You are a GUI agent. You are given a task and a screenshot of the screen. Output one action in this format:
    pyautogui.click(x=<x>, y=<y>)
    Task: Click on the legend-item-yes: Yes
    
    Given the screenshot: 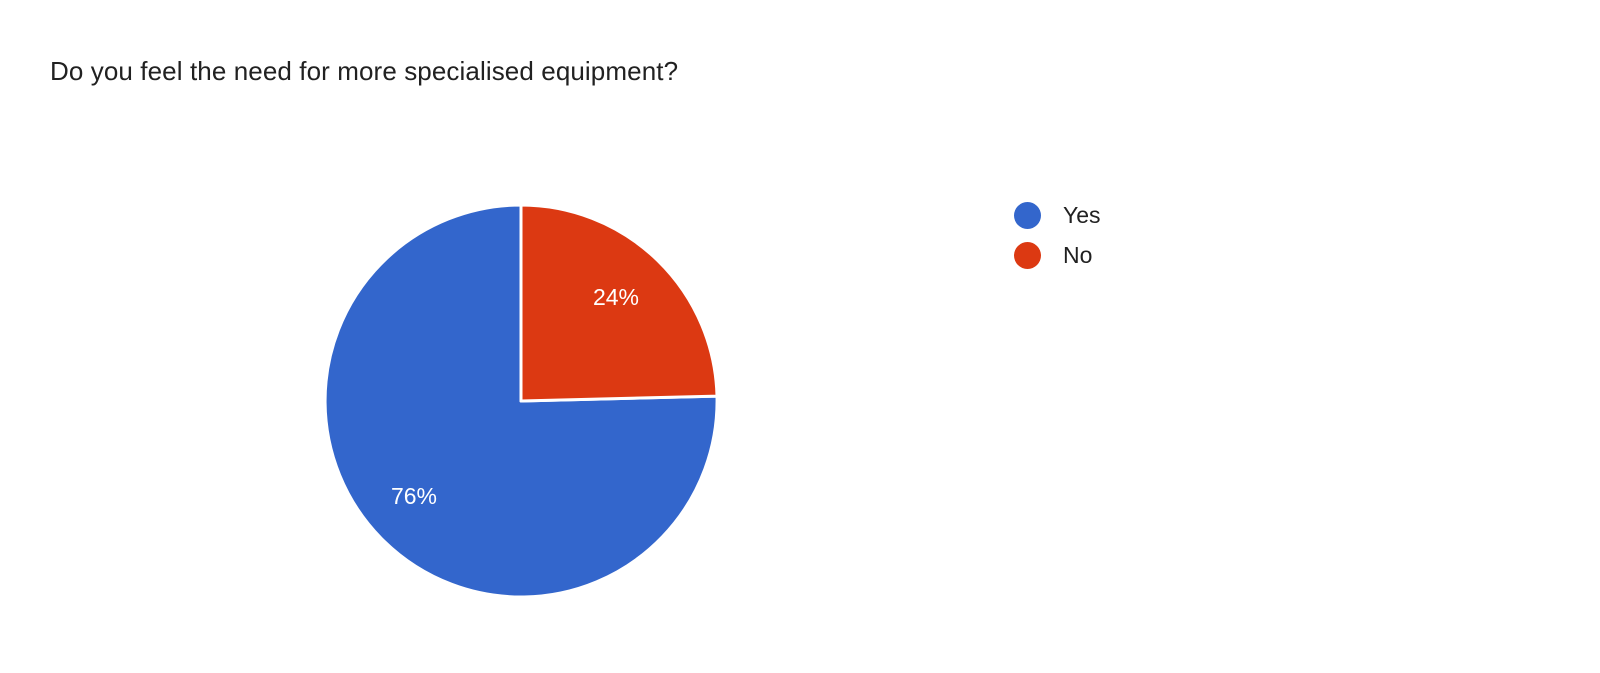 What is the action you would take?
    pyautogui.click(x=1057, y=215)
    